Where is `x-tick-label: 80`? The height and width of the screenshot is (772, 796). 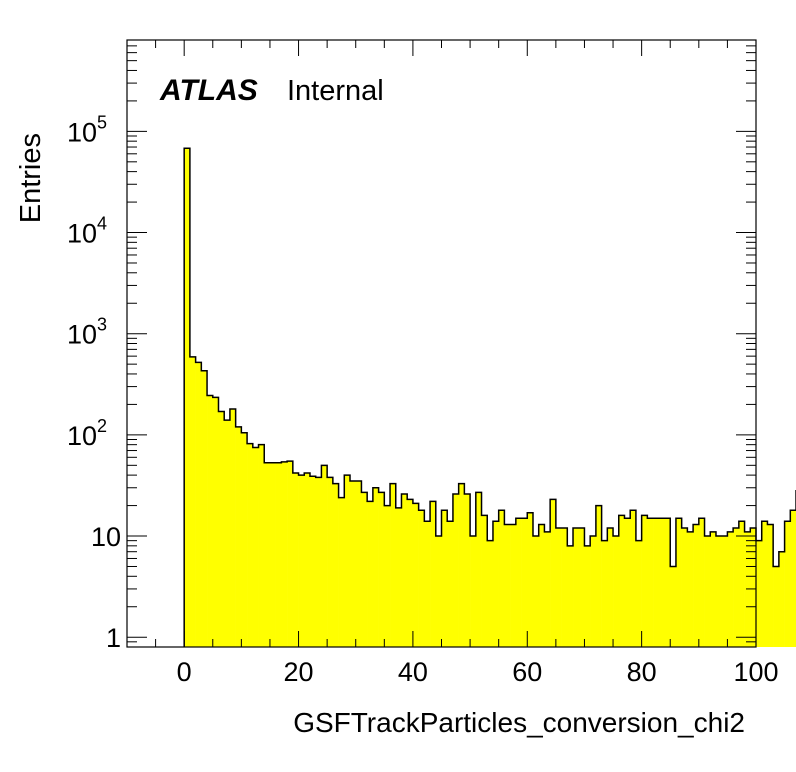 x-tick-label: 80 is located at coordinates (642, 672).